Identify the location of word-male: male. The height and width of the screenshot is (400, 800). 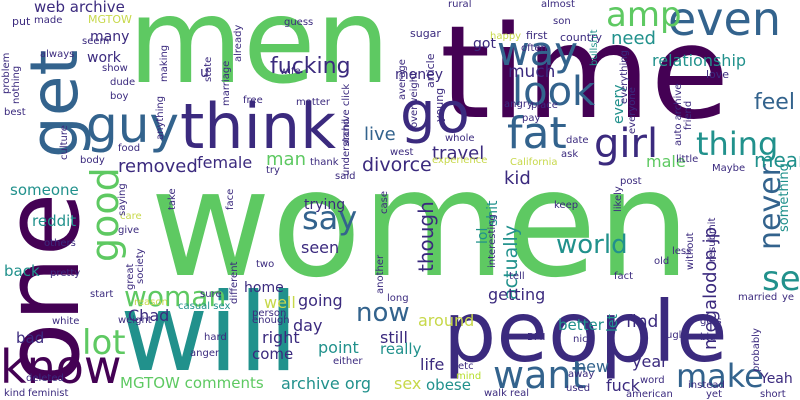
(666, 161).